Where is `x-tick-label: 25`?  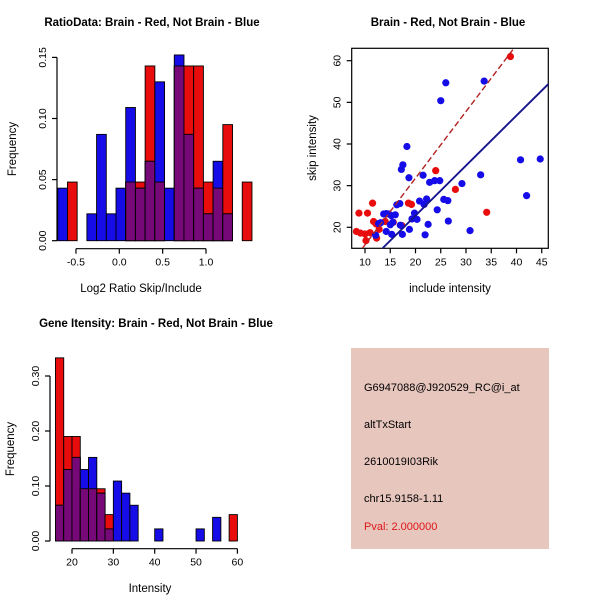
x-tick-label: 25 is located at coordinates (441, 262).